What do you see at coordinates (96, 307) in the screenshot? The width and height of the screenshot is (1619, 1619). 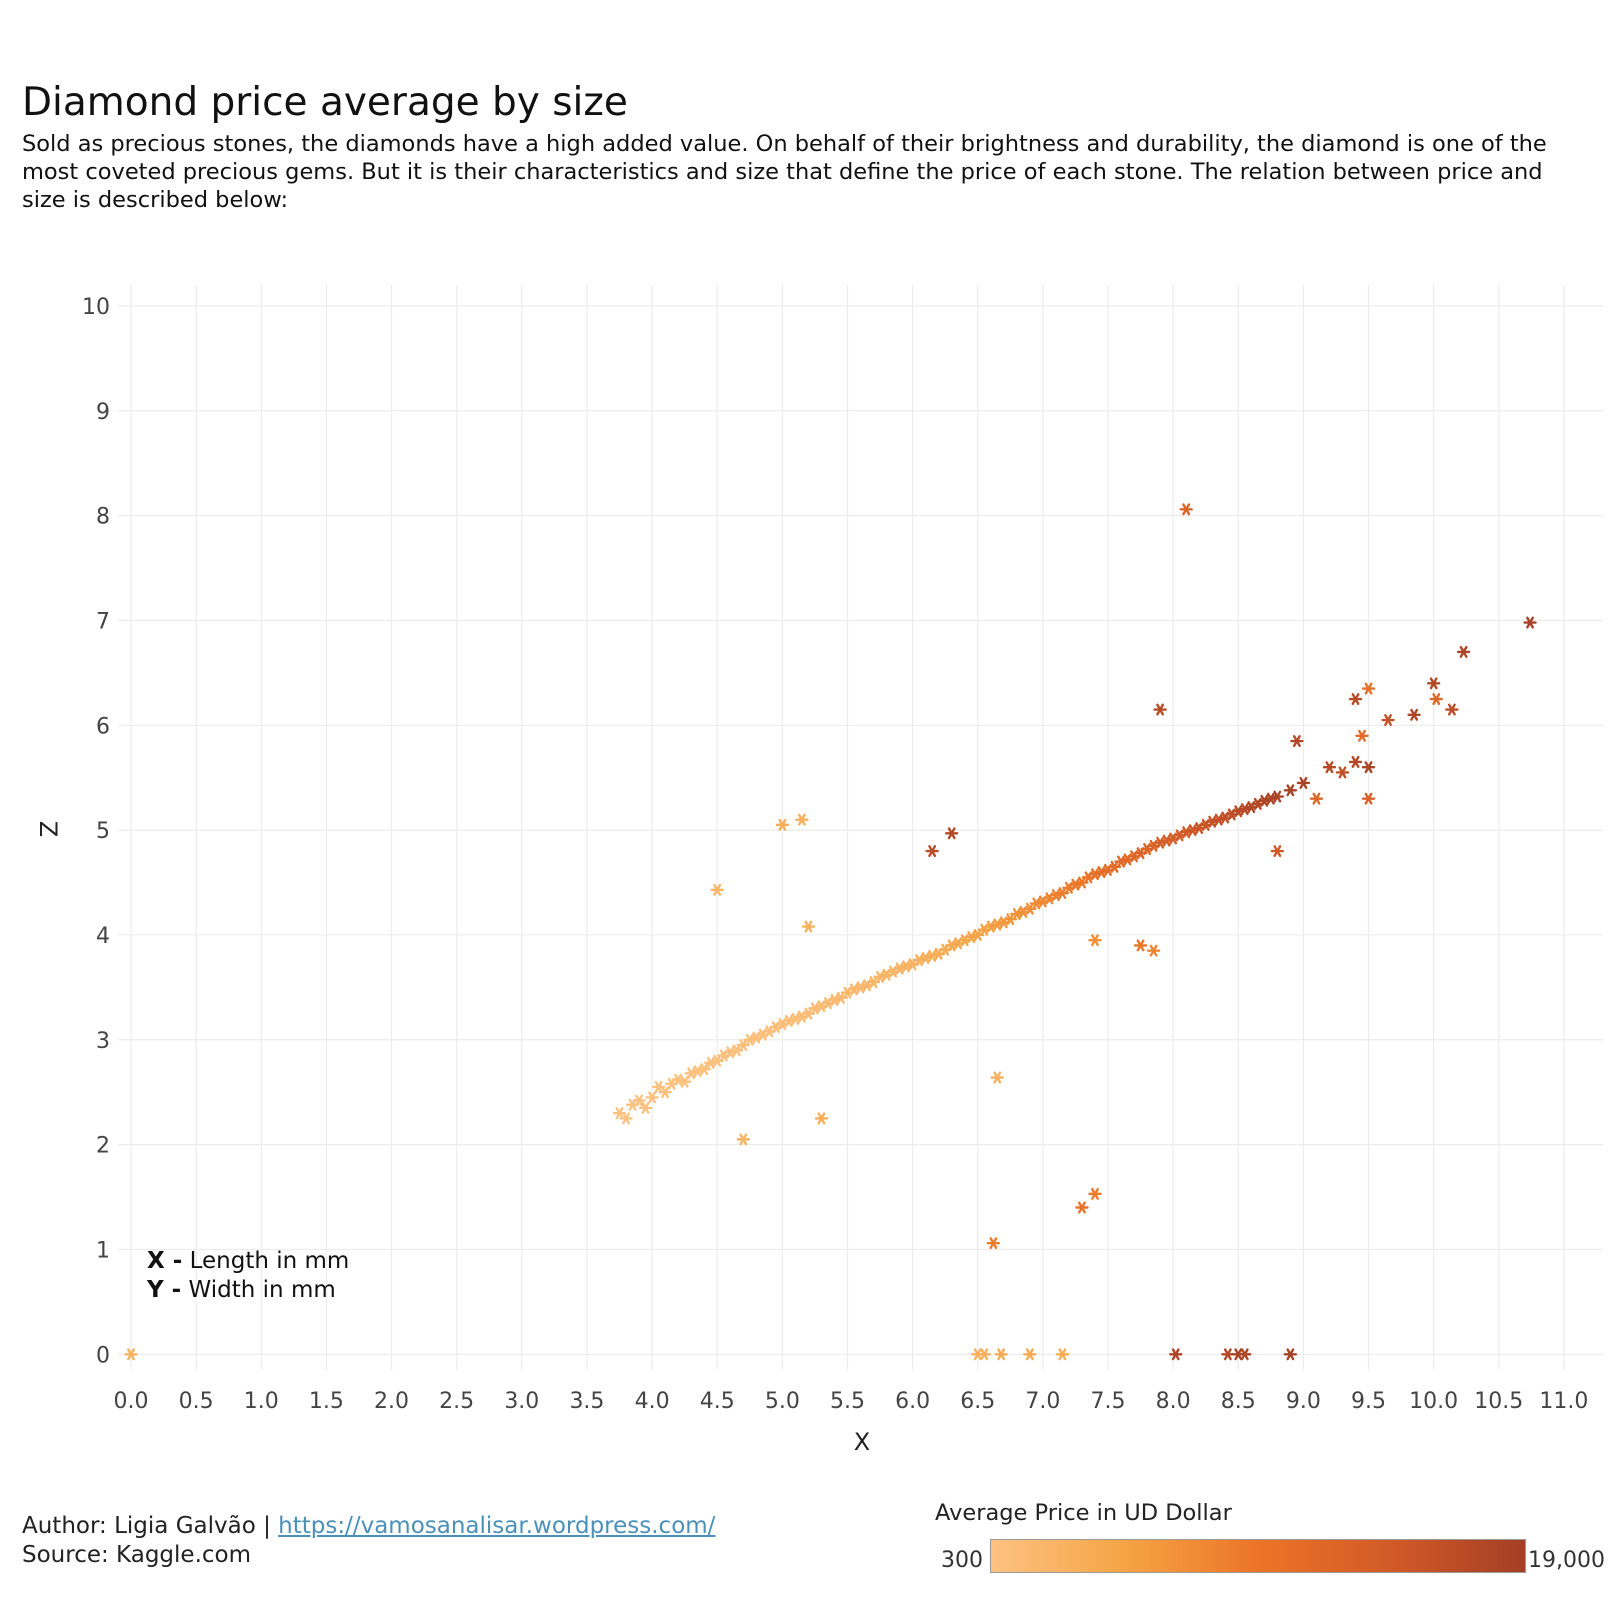 I see `y-tick-label: 10` at bounding box center [96, 307].